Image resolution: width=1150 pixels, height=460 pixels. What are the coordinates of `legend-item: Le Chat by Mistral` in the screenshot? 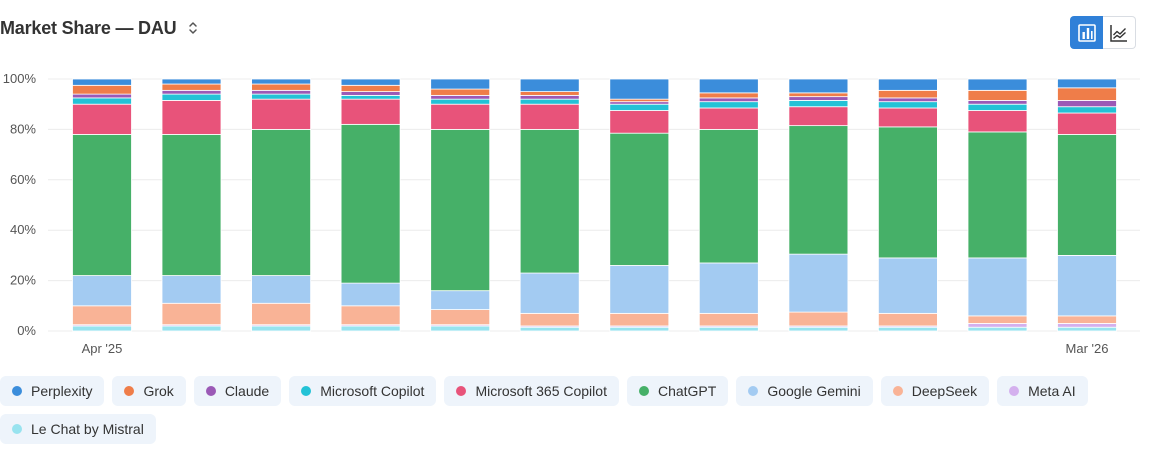 It's located at (78, 429).